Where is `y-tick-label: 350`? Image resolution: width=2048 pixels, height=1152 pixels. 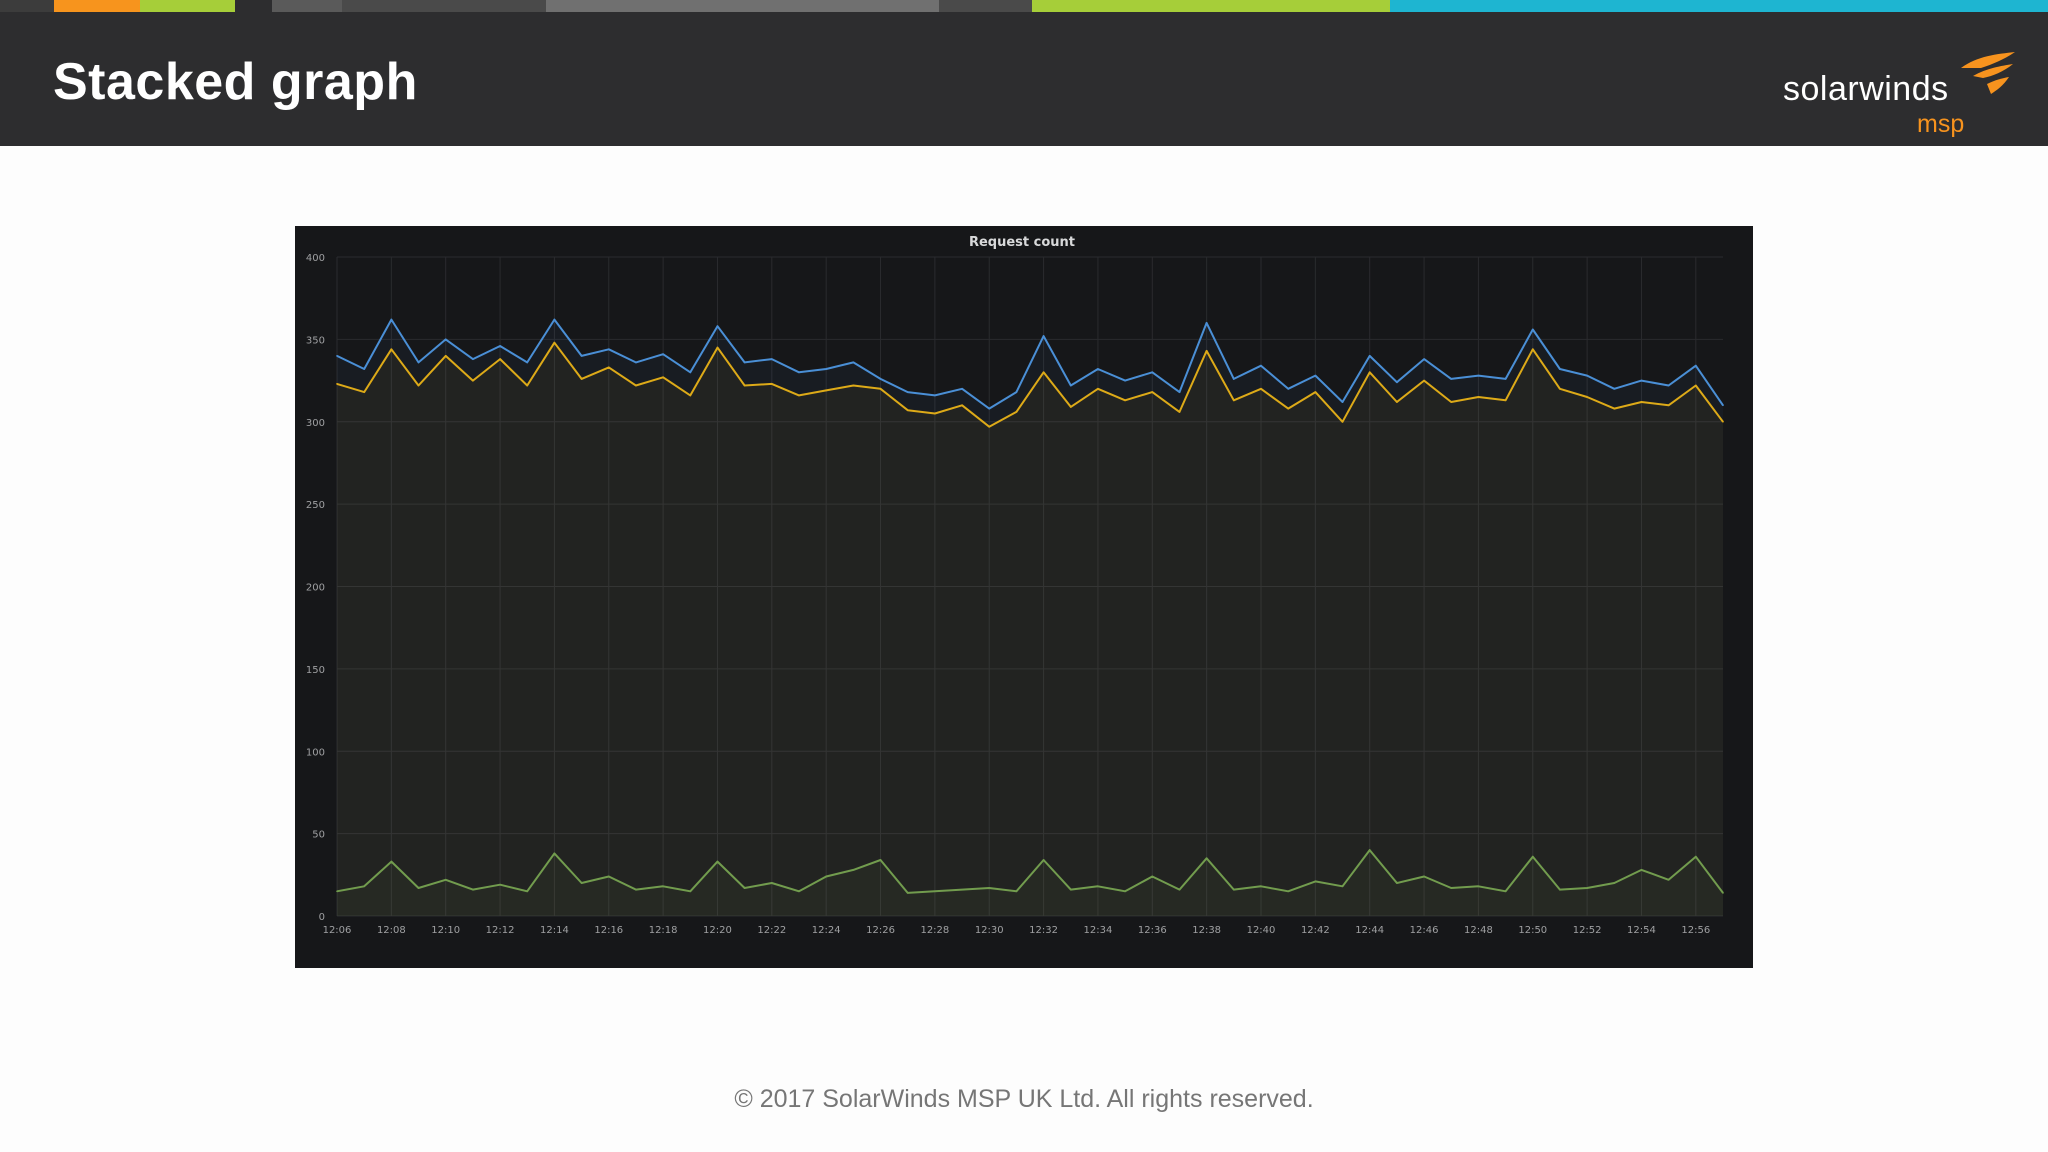 y-tick-label: 350 is located at coordinates (315, 340).